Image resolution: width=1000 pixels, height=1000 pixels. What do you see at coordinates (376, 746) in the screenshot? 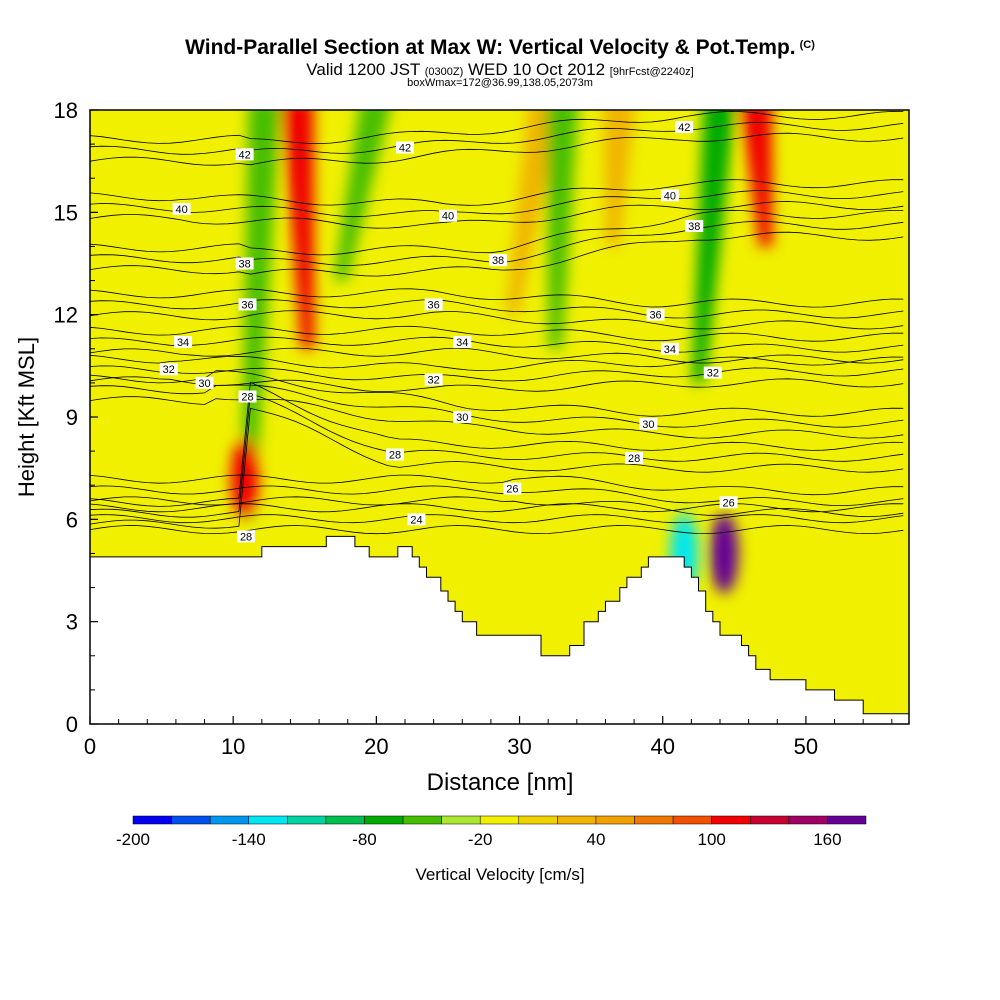
I see `x-tick-label: 20` at bounding box center [376, 746].